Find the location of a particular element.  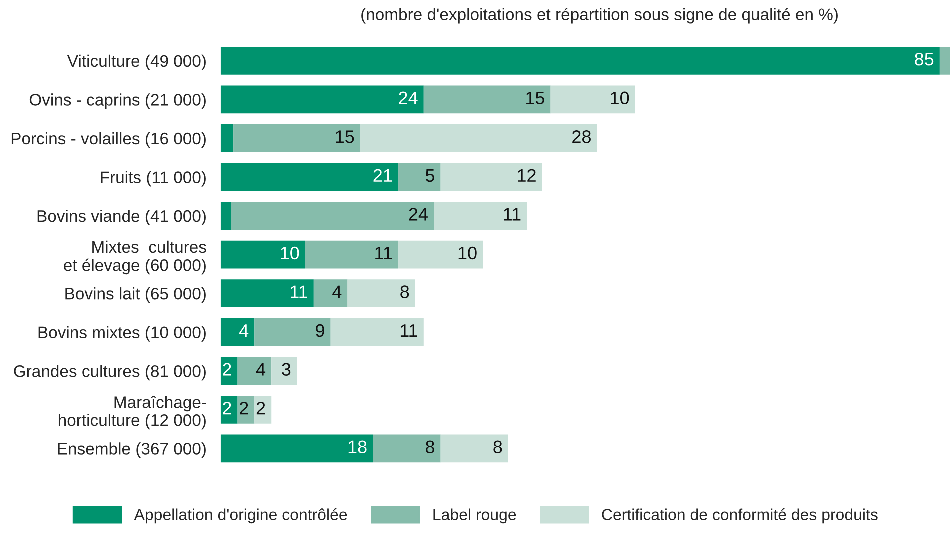

y-tick-label: Ovins - caprins (21 000) is located at coordinates (118, 102).